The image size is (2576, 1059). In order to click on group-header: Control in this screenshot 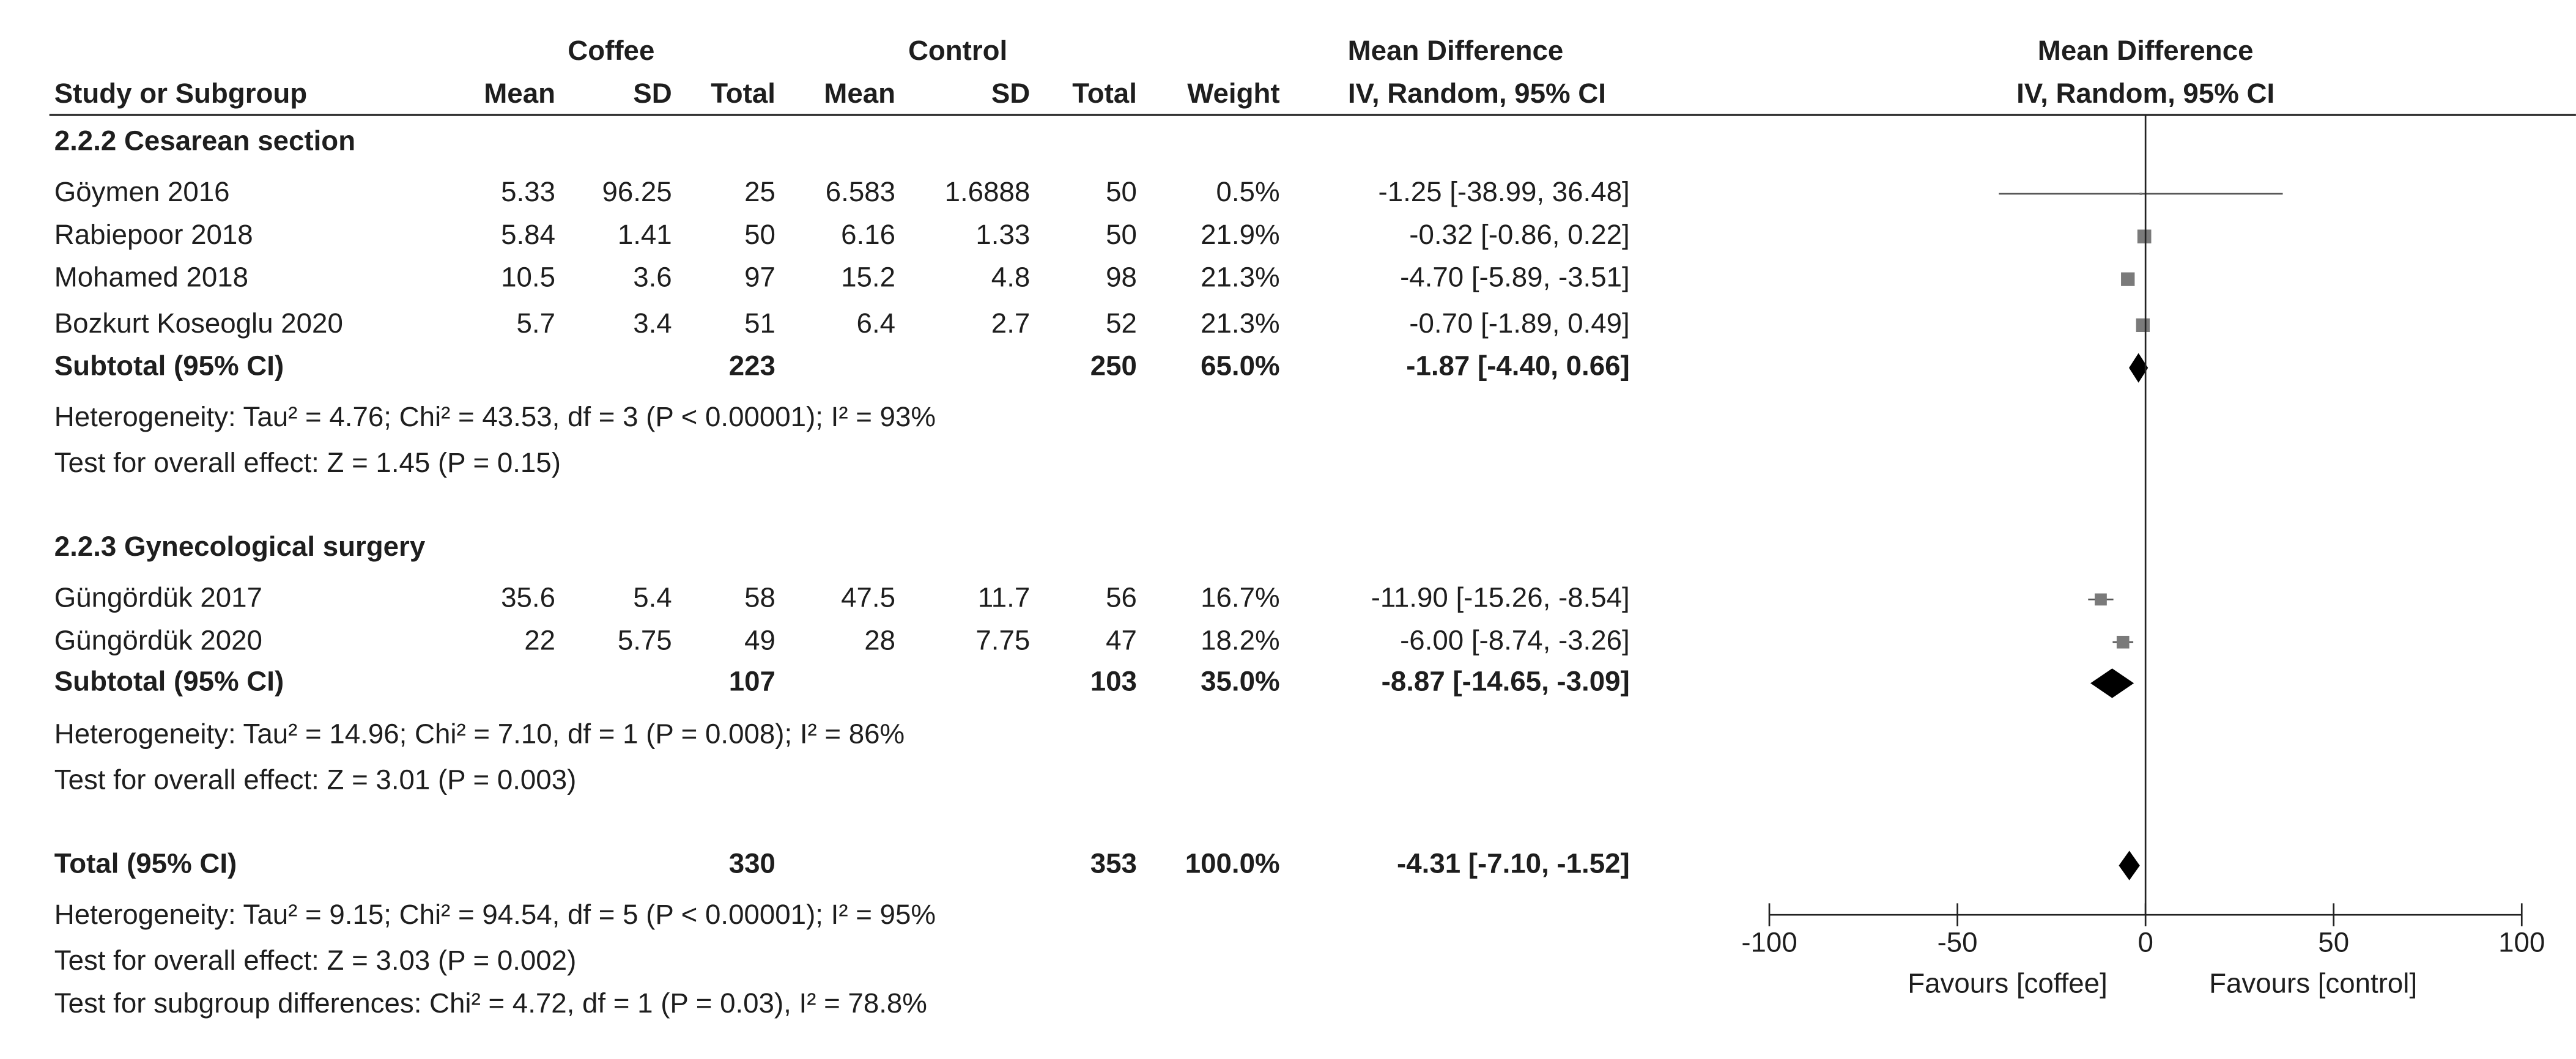, I will do `click(957, 50)`.